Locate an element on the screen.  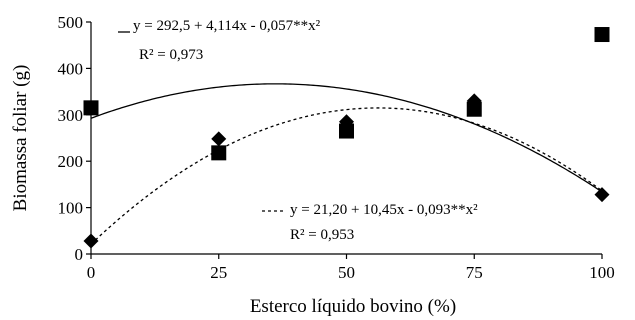
y-tick-label: 100 is located at coordinates (71, 208).